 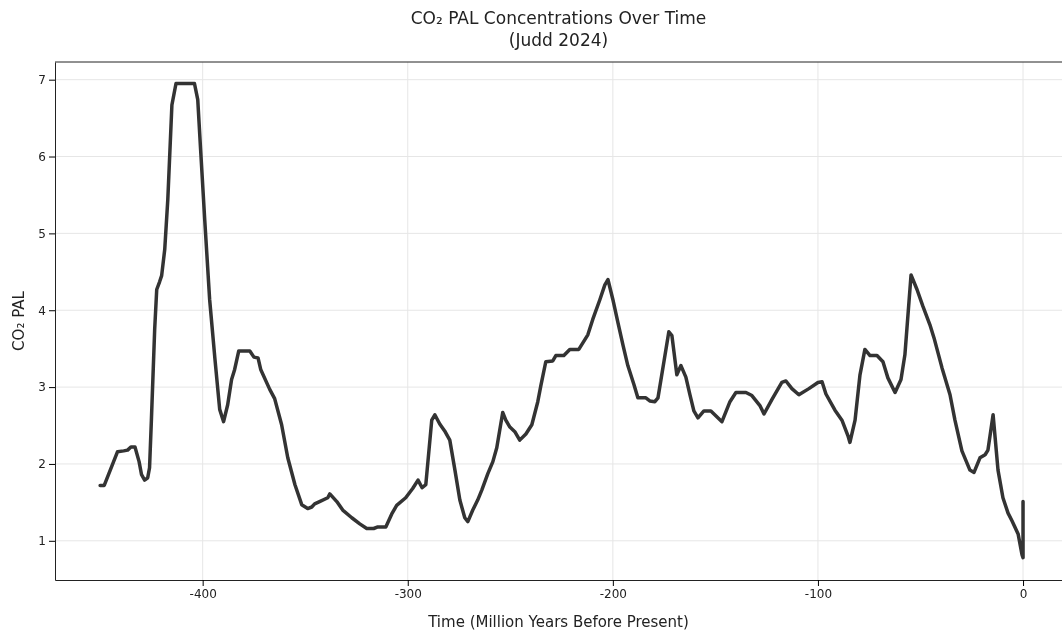 I want to click on y-tick-label: 1, so click(x=42, y=541).